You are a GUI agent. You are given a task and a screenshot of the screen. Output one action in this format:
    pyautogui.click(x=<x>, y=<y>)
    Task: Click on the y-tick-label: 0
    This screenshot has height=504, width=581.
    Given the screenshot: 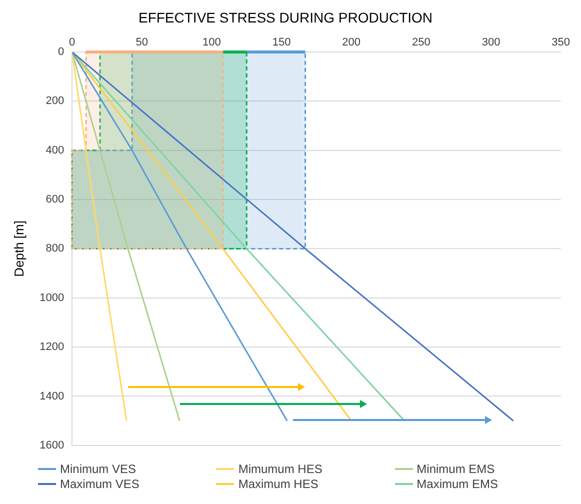 What is the action you would take?
    pyautogui.click(x=61, y=52)
    